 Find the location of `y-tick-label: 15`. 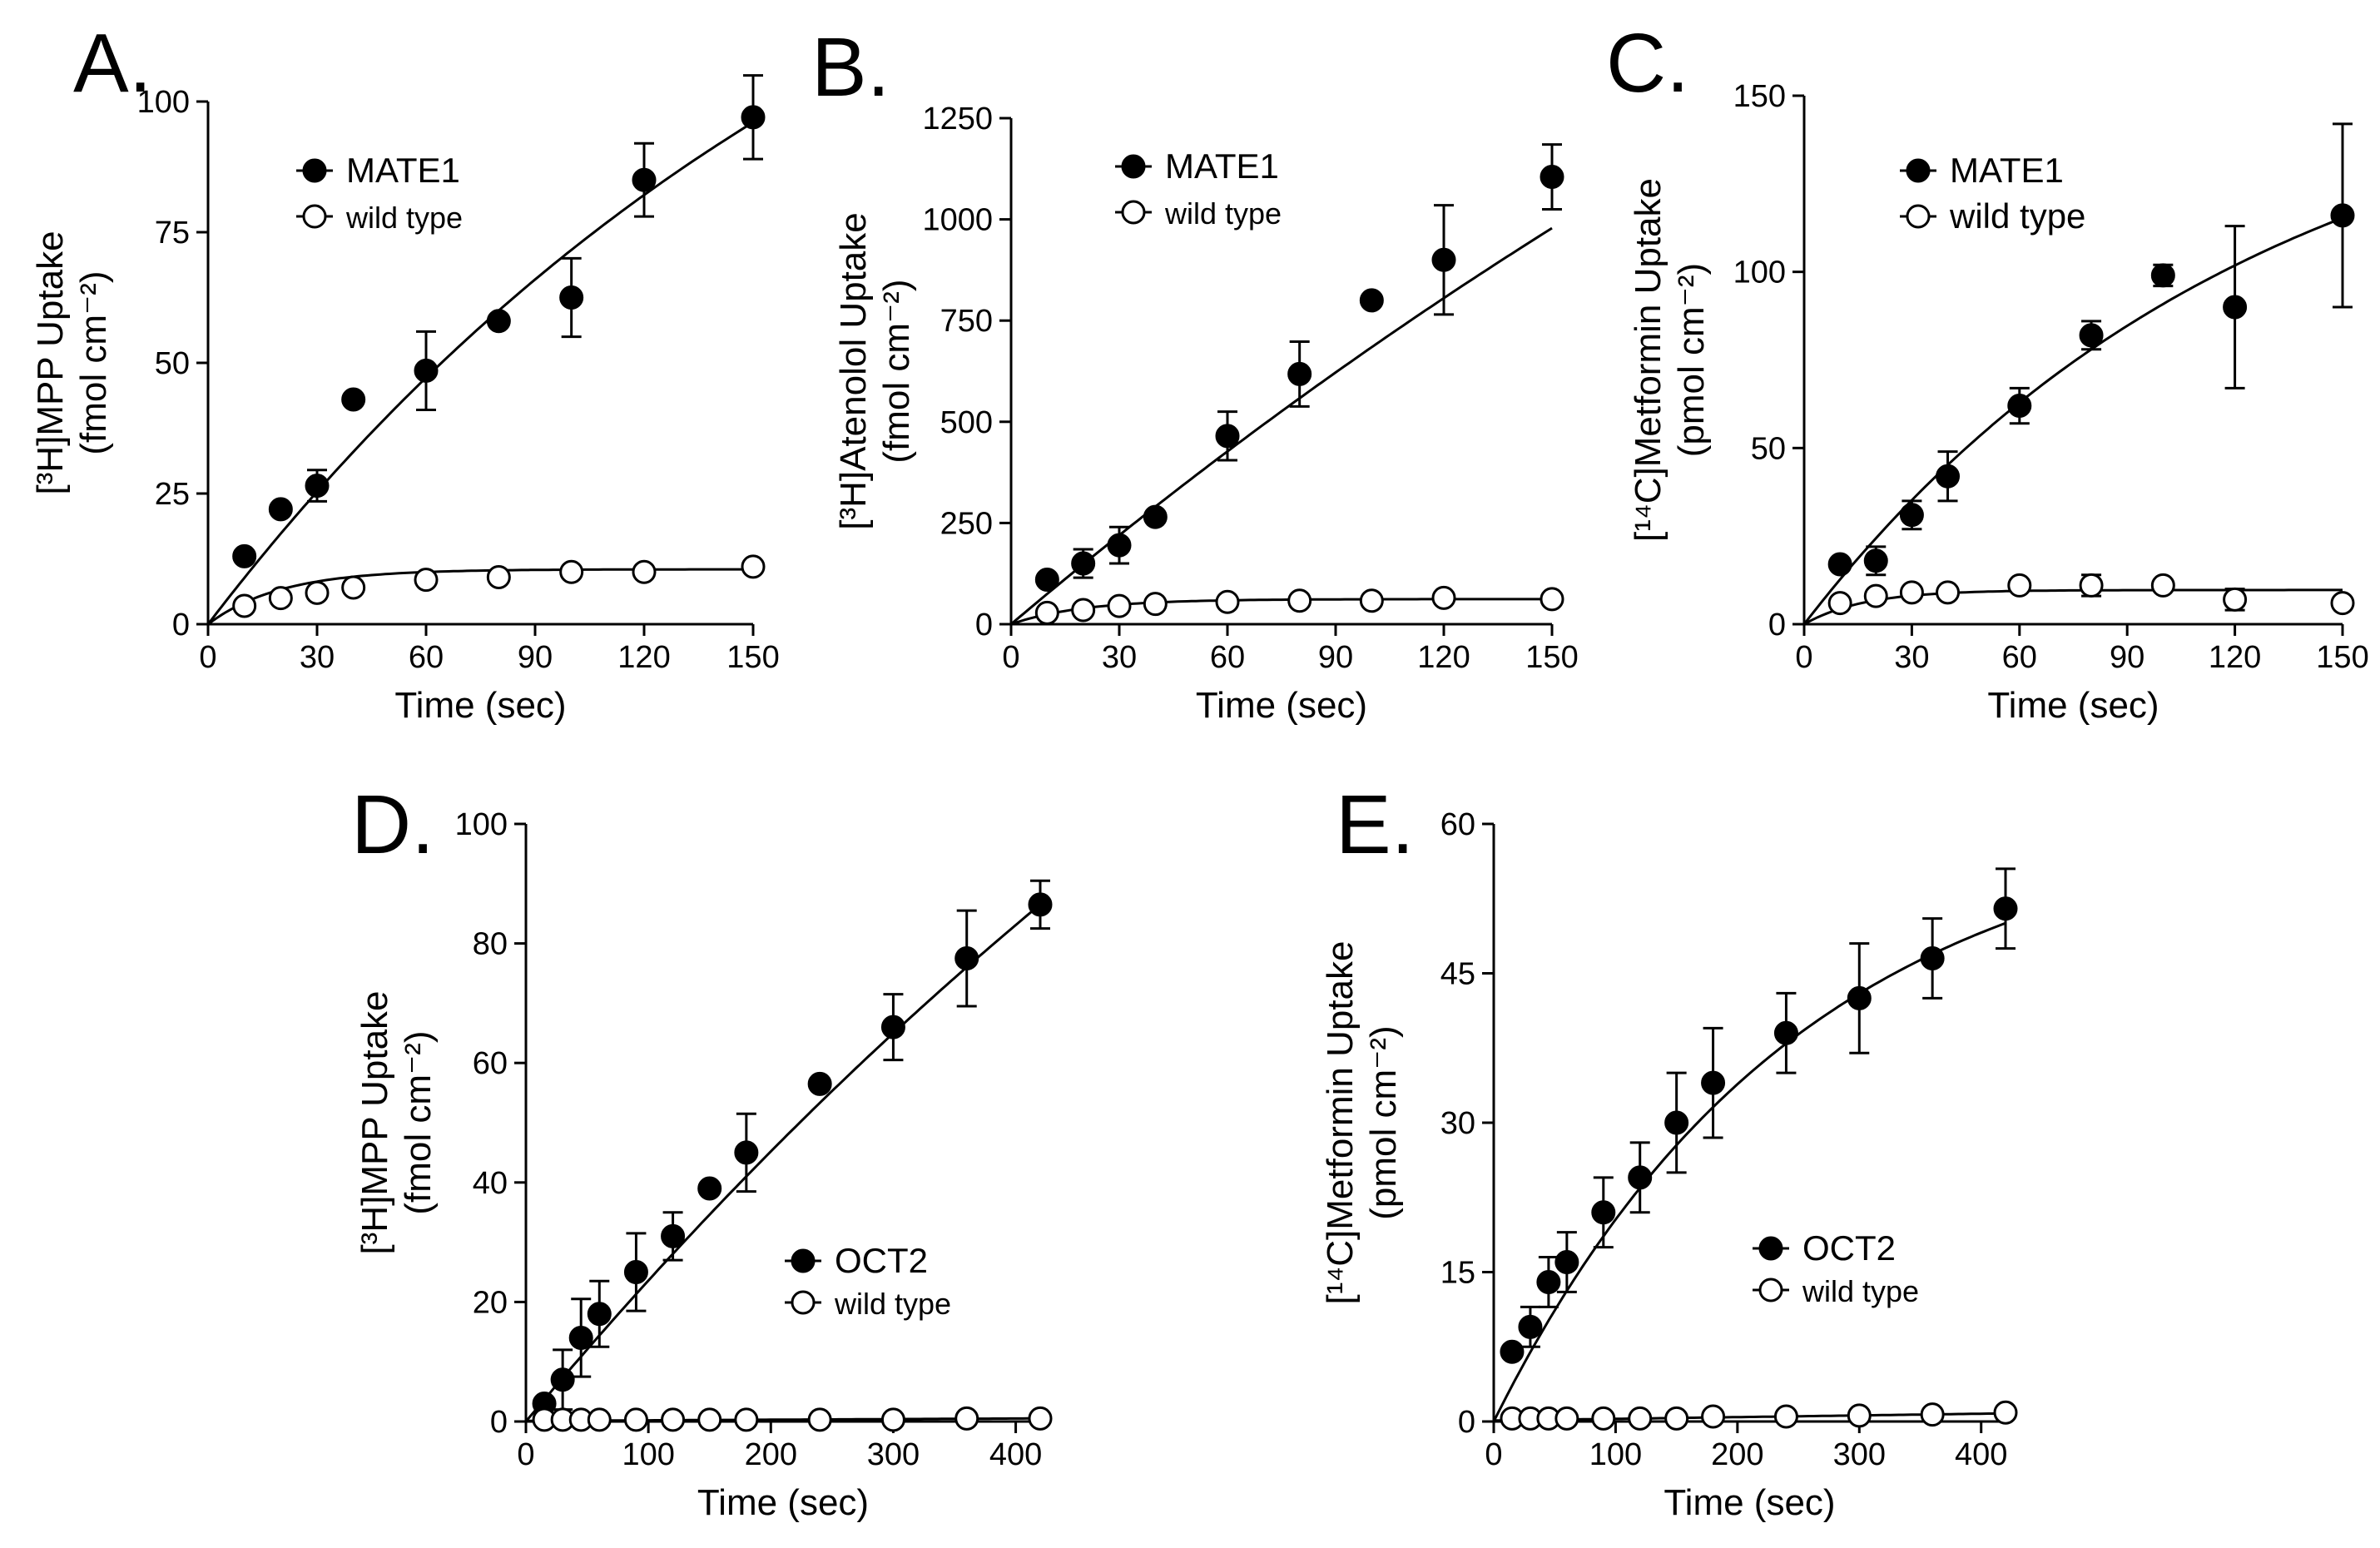

y-tick-label: 15 is located at coordinates (1457, 1273).